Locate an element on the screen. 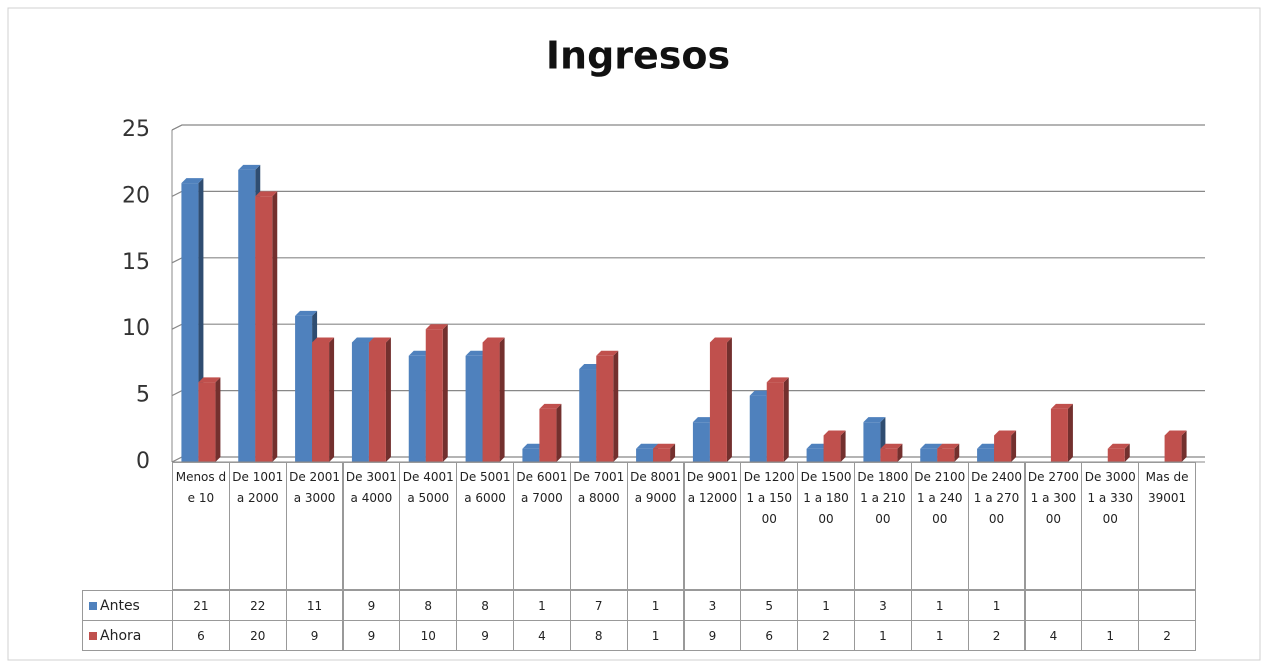  y-tick-label: 25 is located at coordinates (136, 129).